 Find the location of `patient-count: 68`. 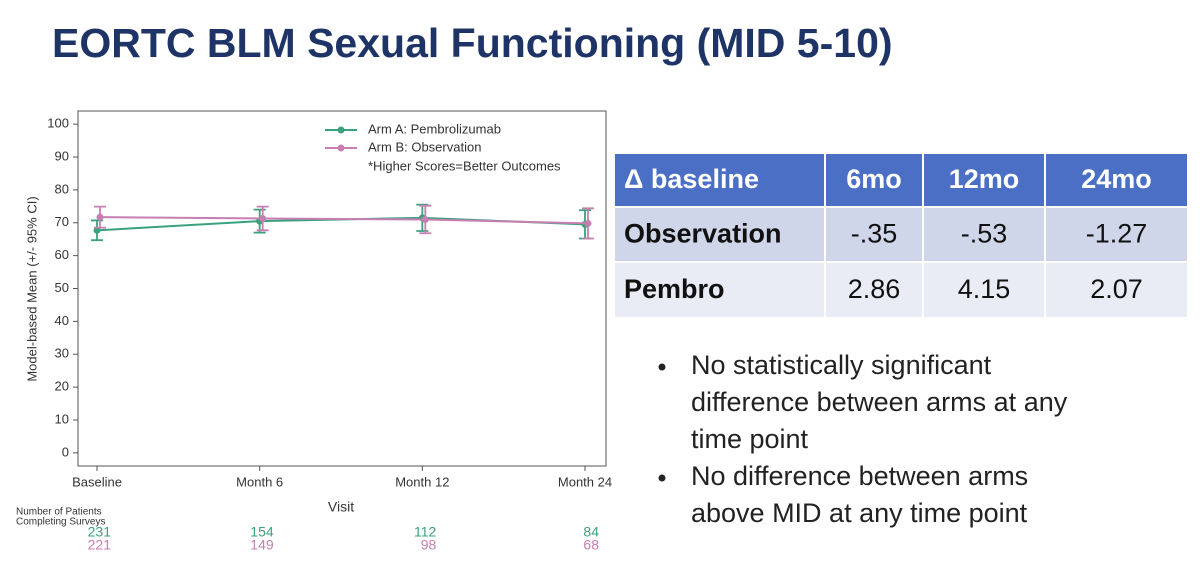

patient-count: 68 is located at coordinates (591, 545).